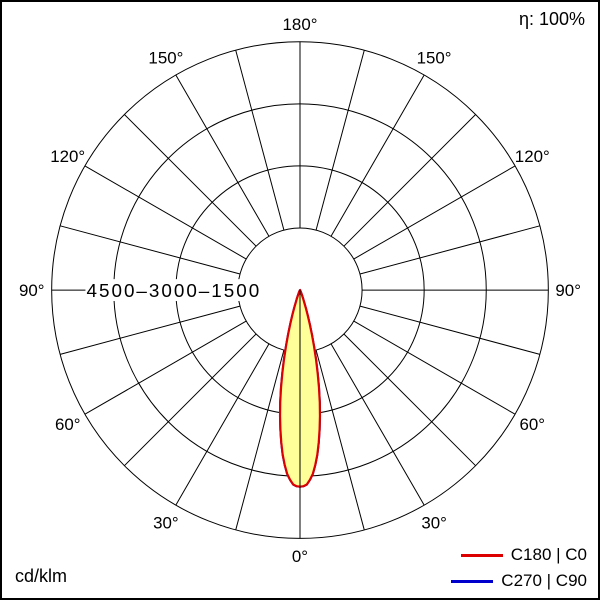  What do you see at coordinates (260, 440) in the screenshot?
I see `spoke-345-icon` at bounding box center [260, 440].